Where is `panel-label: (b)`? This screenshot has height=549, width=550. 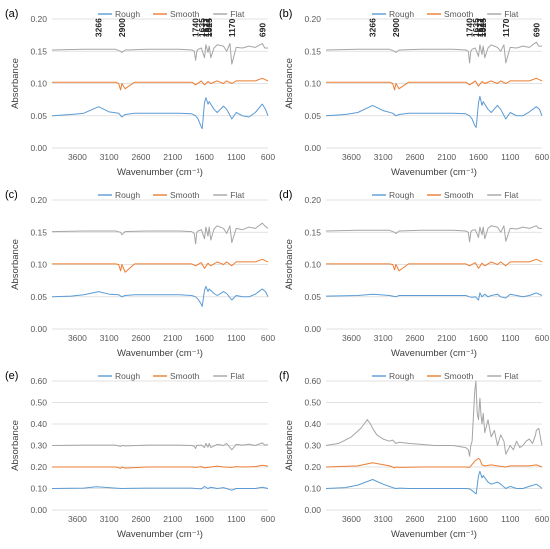
panel-label: (b) is located at coordinates (285, 14).